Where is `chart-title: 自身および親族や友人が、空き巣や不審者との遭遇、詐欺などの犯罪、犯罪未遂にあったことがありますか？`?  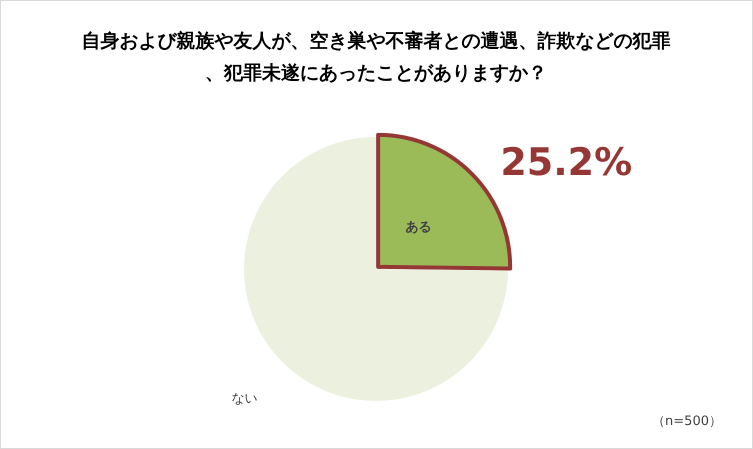
chart-title: 自身および親族や友人が、空き巣や不審者との遭遇、詐欺などの犯罪、犯罪未遂にあったことがありますか？ is located at coordinates (376, 57).